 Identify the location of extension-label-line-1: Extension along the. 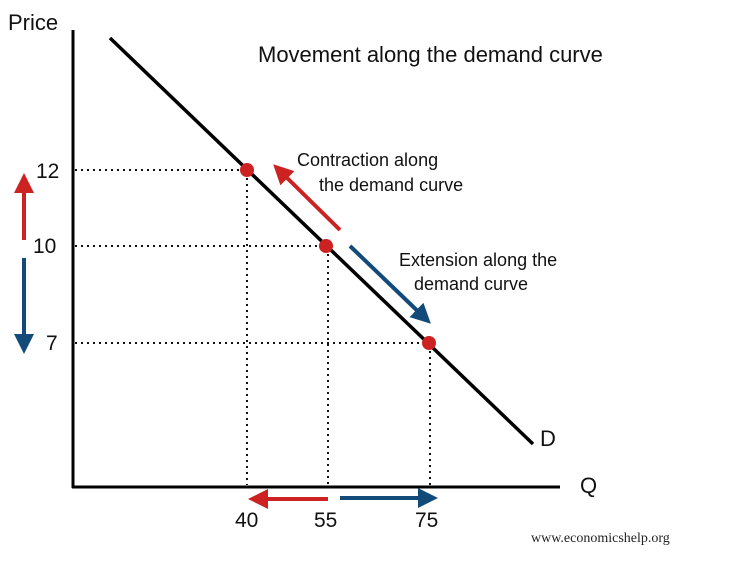
(478, 260).